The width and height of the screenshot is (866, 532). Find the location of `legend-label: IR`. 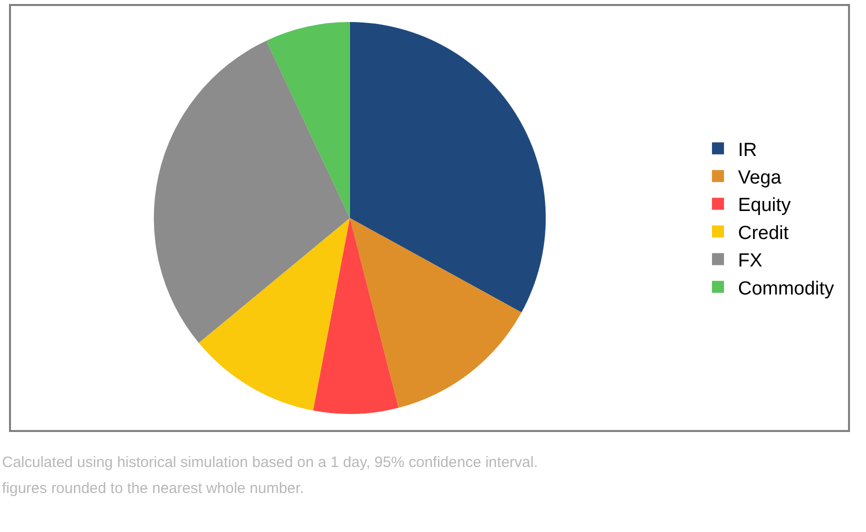

legend-label: IR is located at coordinates (747, 150).